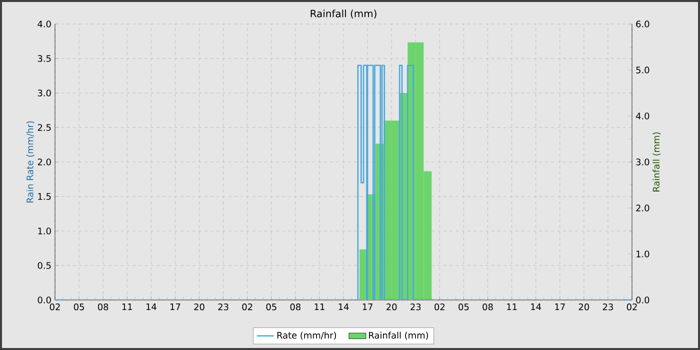 This screenshot has width=700, height=350. I want to click on chart-title: Rainfall (mm), so click(343, 14).